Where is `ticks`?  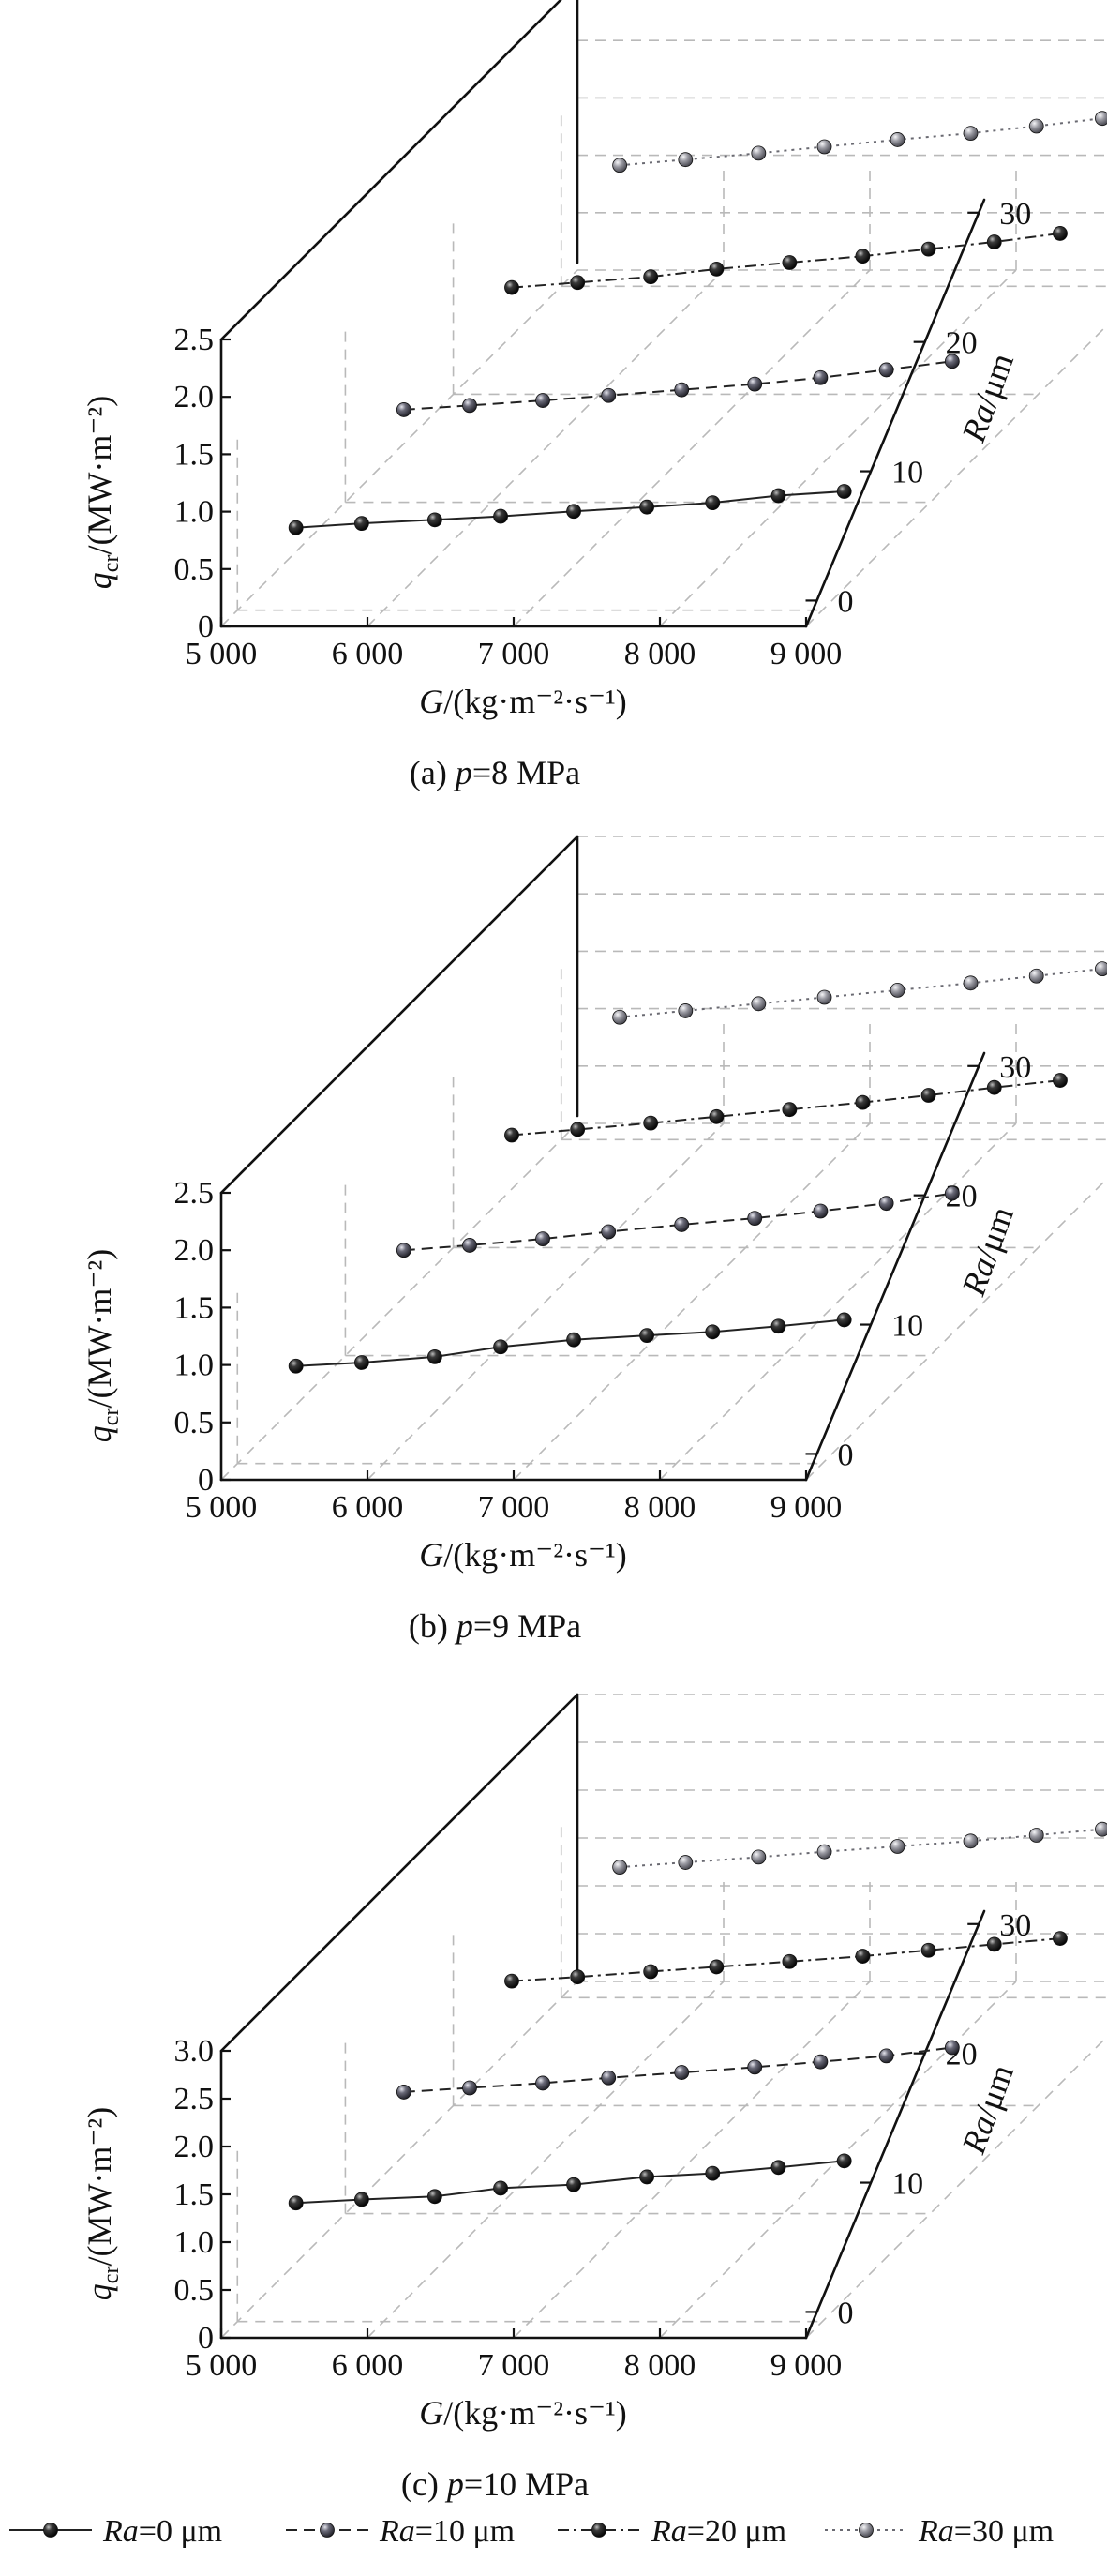
ticks is located at coordinates (599, 419).